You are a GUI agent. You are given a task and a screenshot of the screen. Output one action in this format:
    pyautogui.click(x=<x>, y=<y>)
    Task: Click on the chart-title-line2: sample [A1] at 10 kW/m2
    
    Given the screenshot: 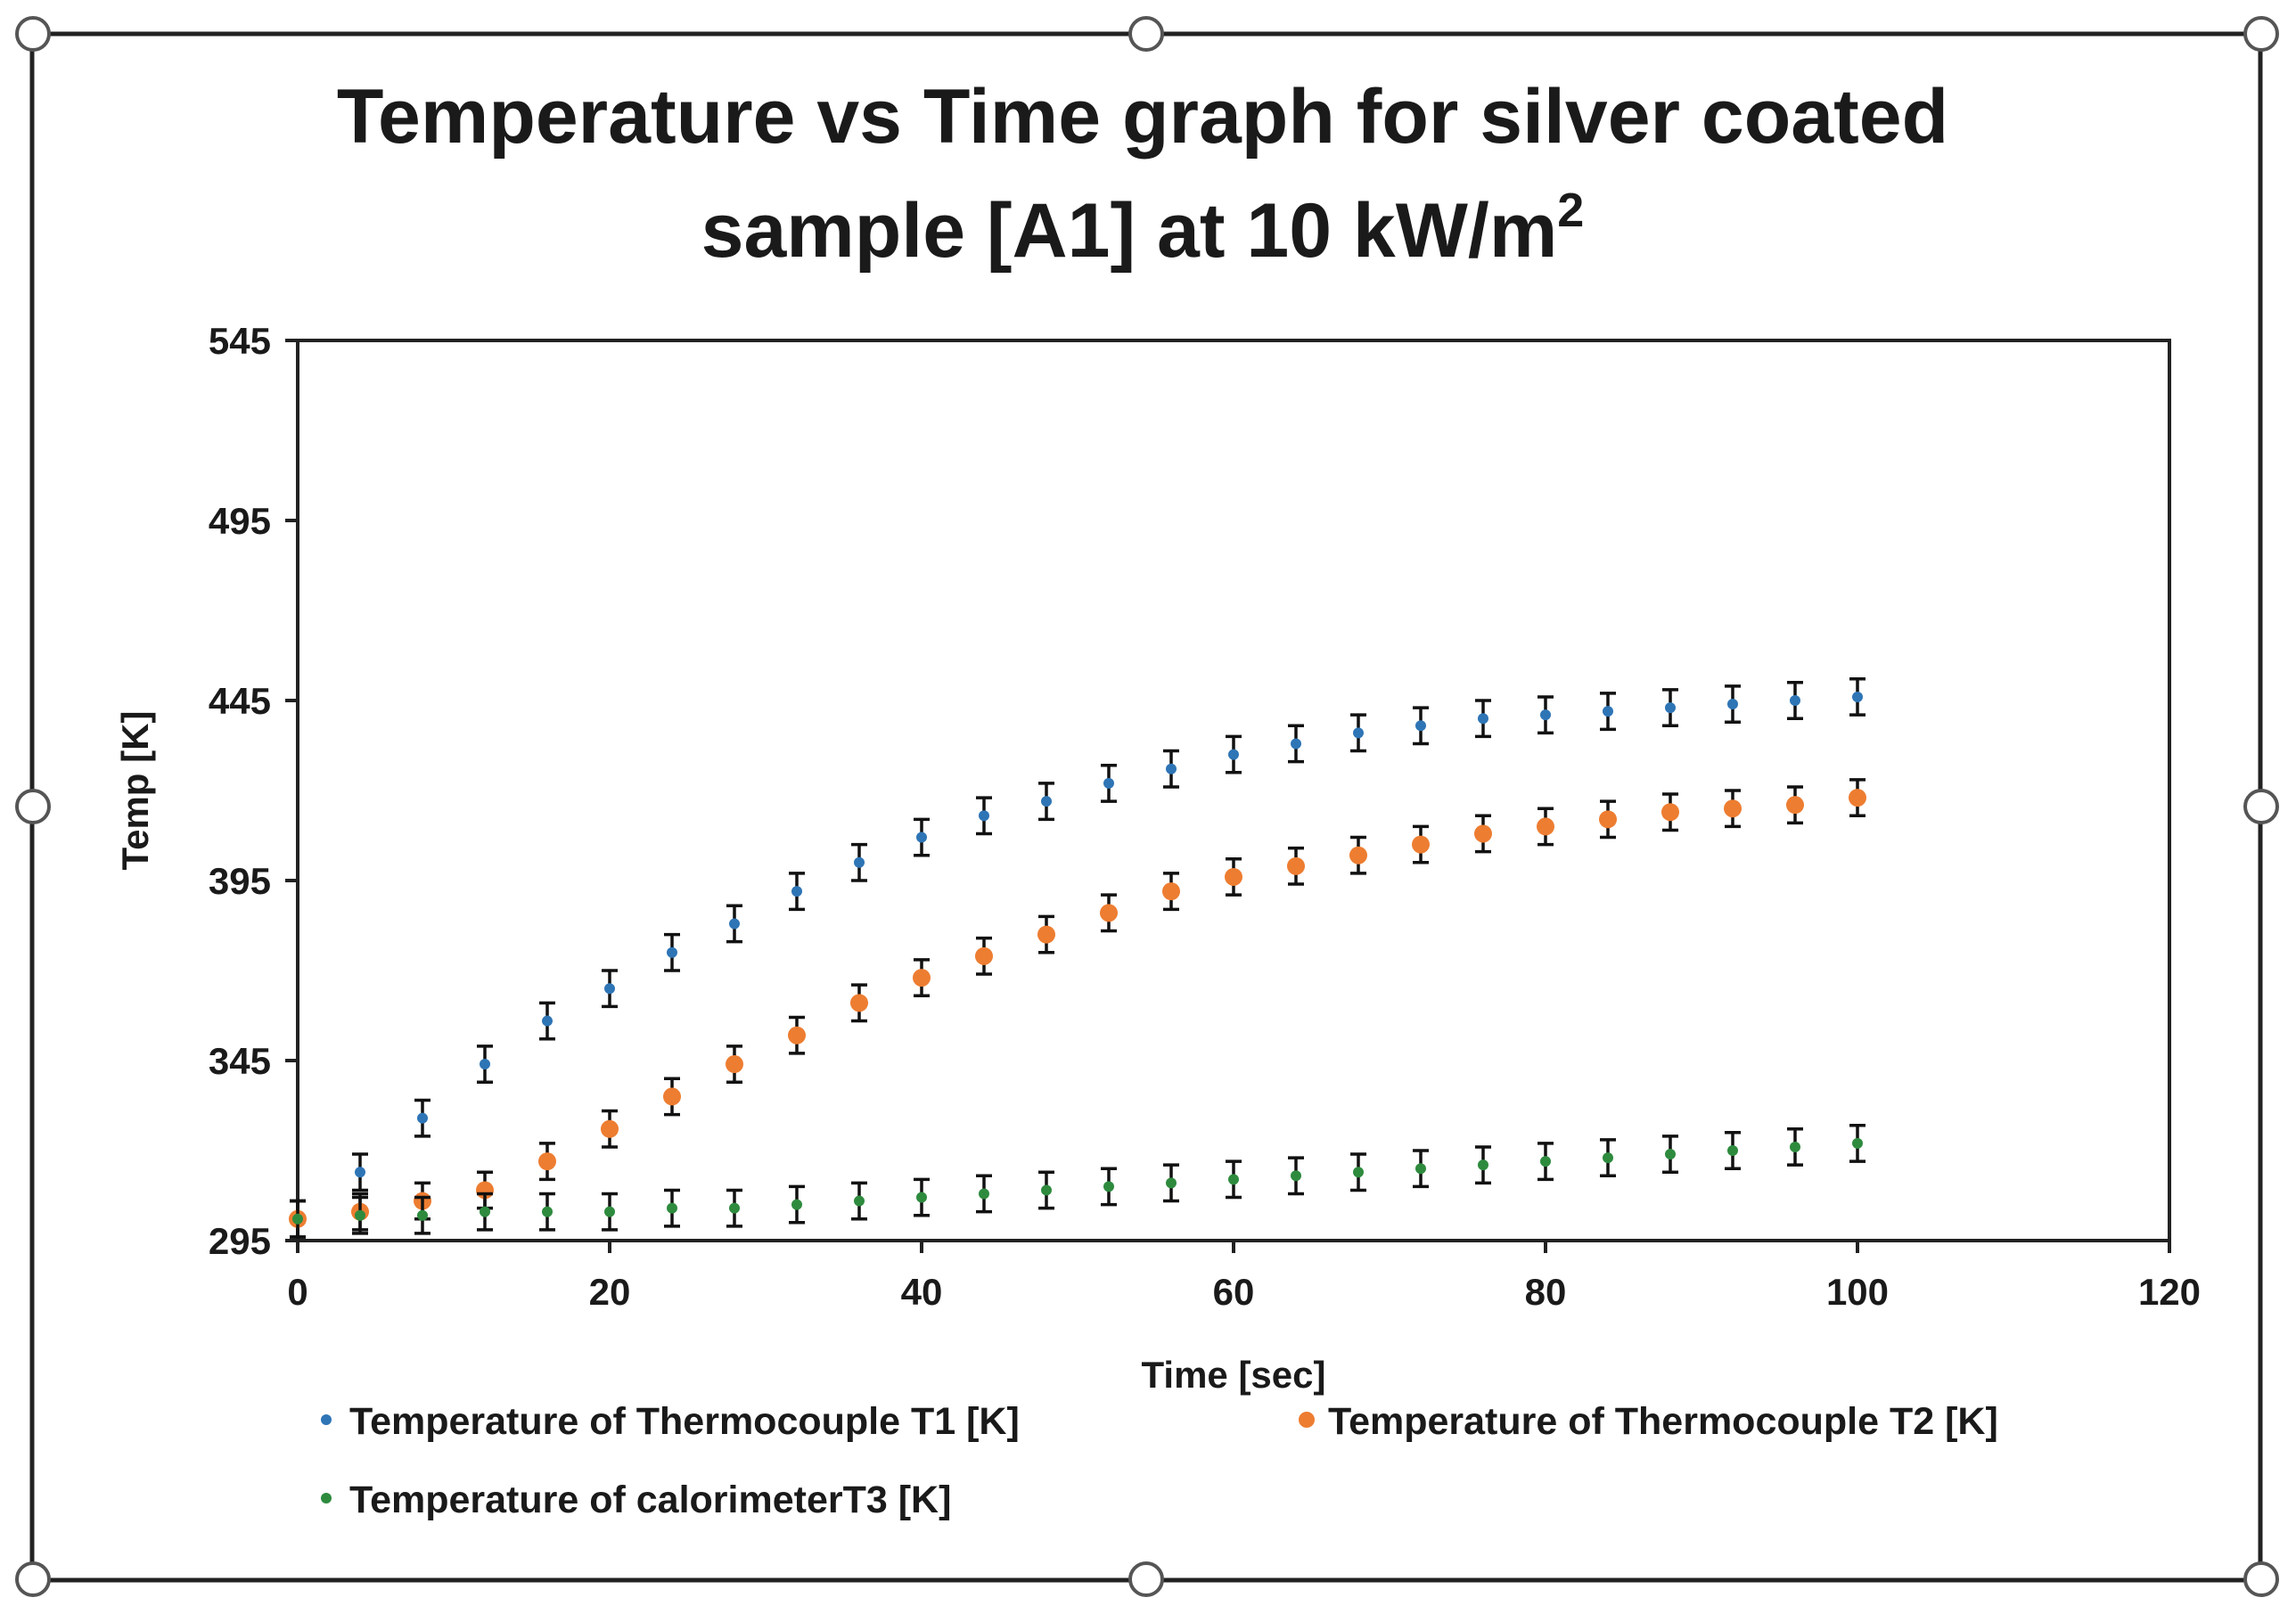 What is the action you would take?
    pyautogui.click(x=1143, y=229)
    